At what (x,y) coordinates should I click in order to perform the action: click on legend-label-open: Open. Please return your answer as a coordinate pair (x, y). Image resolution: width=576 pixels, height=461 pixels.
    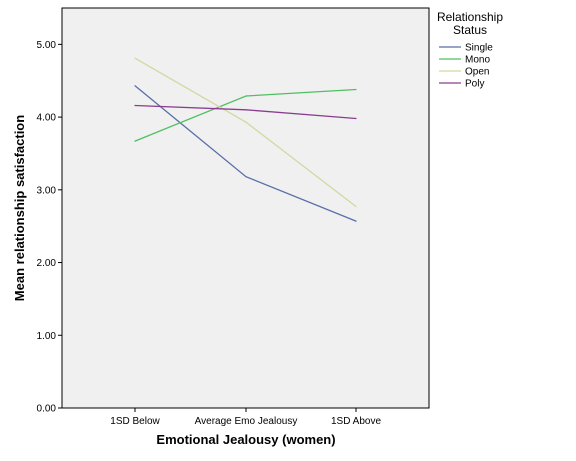
    Looking at the image, I should click on (477, 72).